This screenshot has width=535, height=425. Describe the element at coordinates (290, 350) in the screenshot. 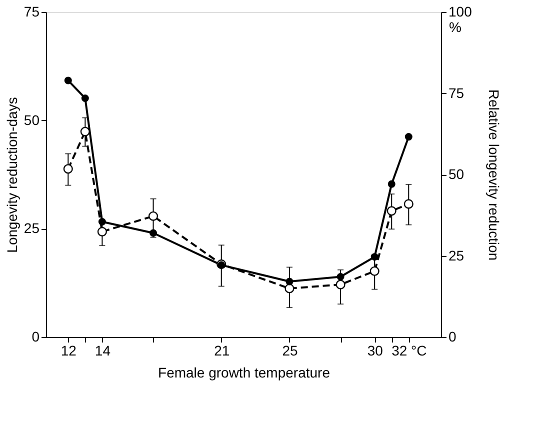

I see `x-tick-label: 25` at that location.